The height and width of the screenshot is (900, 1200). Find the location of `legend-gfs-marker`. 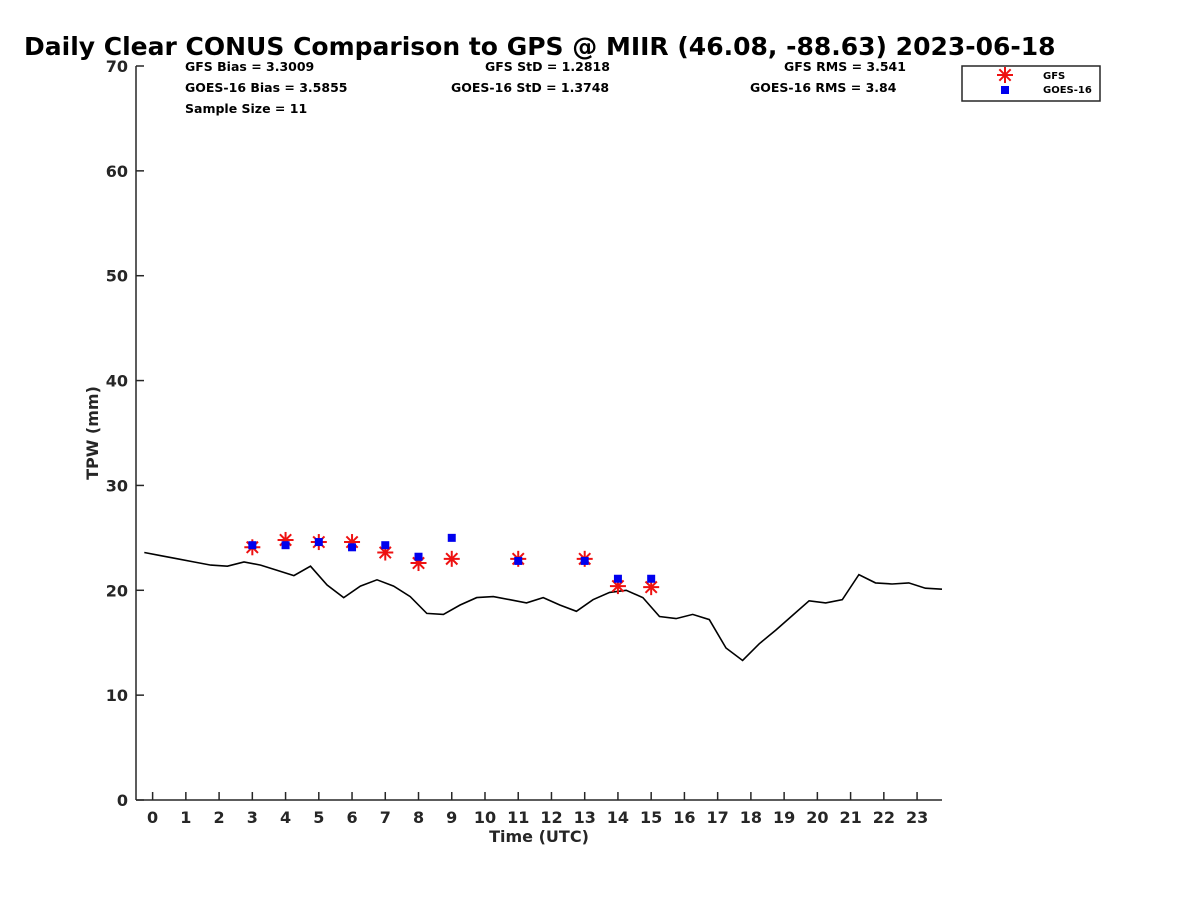

legend-gfs-marker is located at coordinates (1005, 75).